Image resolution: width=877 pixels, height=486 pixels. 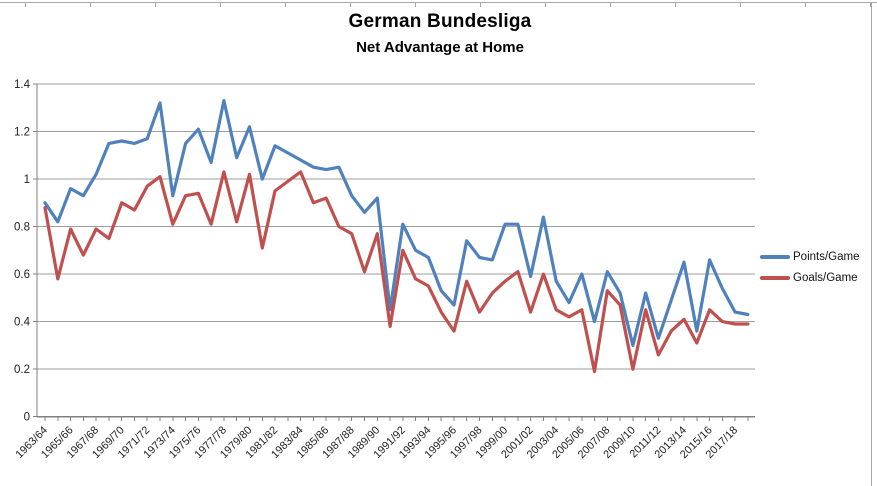 I want to click on chart-title: German Bundesliga, so click(x=440, y=21).